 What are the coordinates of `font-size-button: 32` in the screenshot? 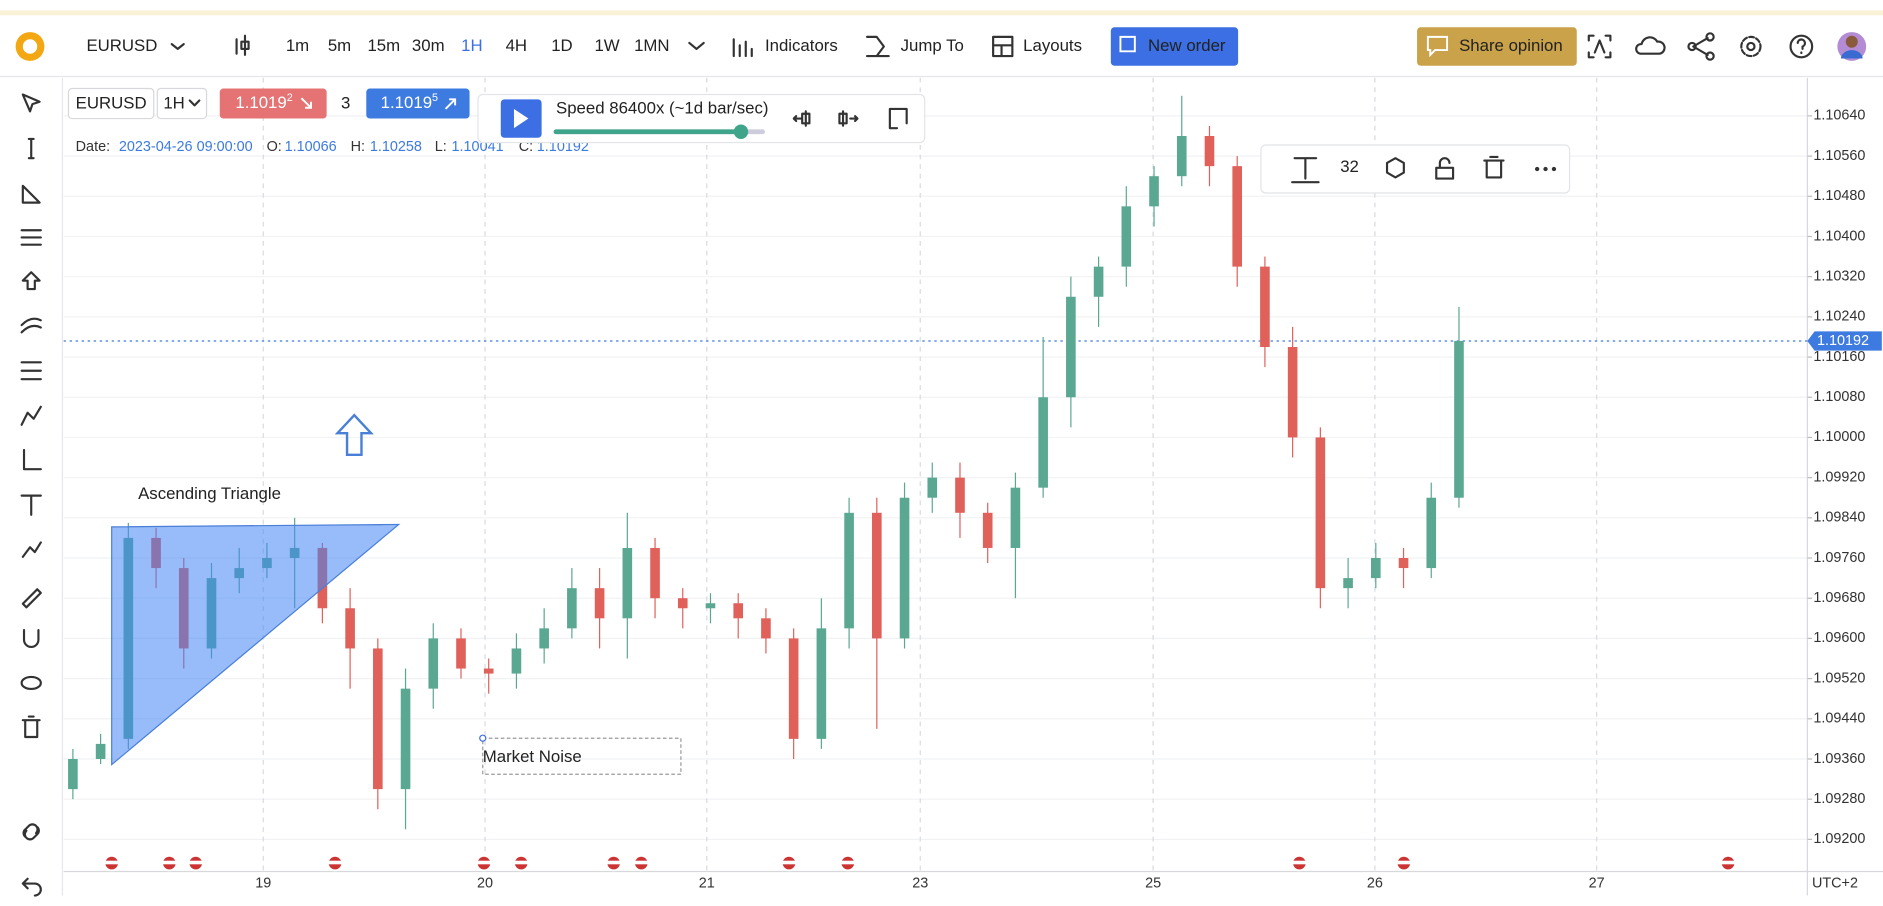 It's located at (1349, 166).